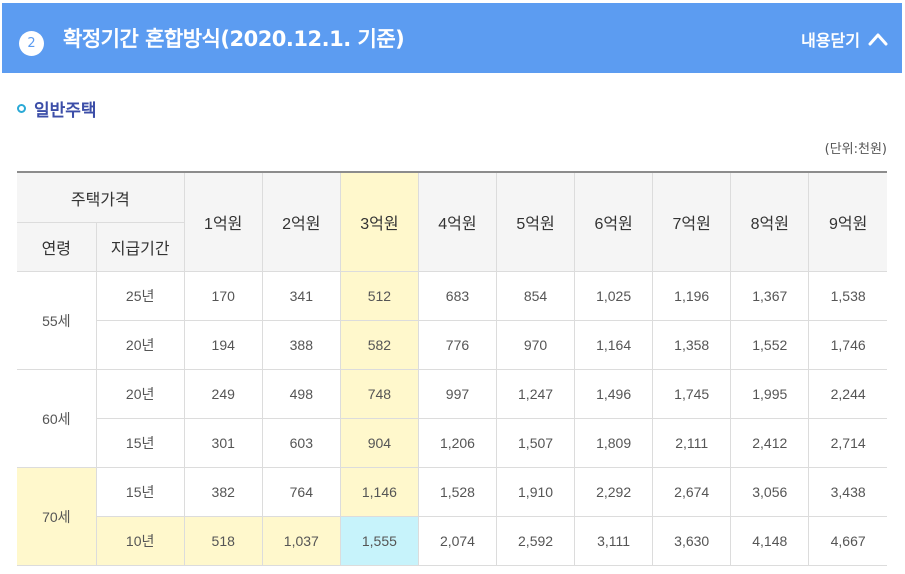 Image resolution: width=905 pixels, height=574 pixels. I want to click on subsection-title-text: 일반주택, so click(65, 111).